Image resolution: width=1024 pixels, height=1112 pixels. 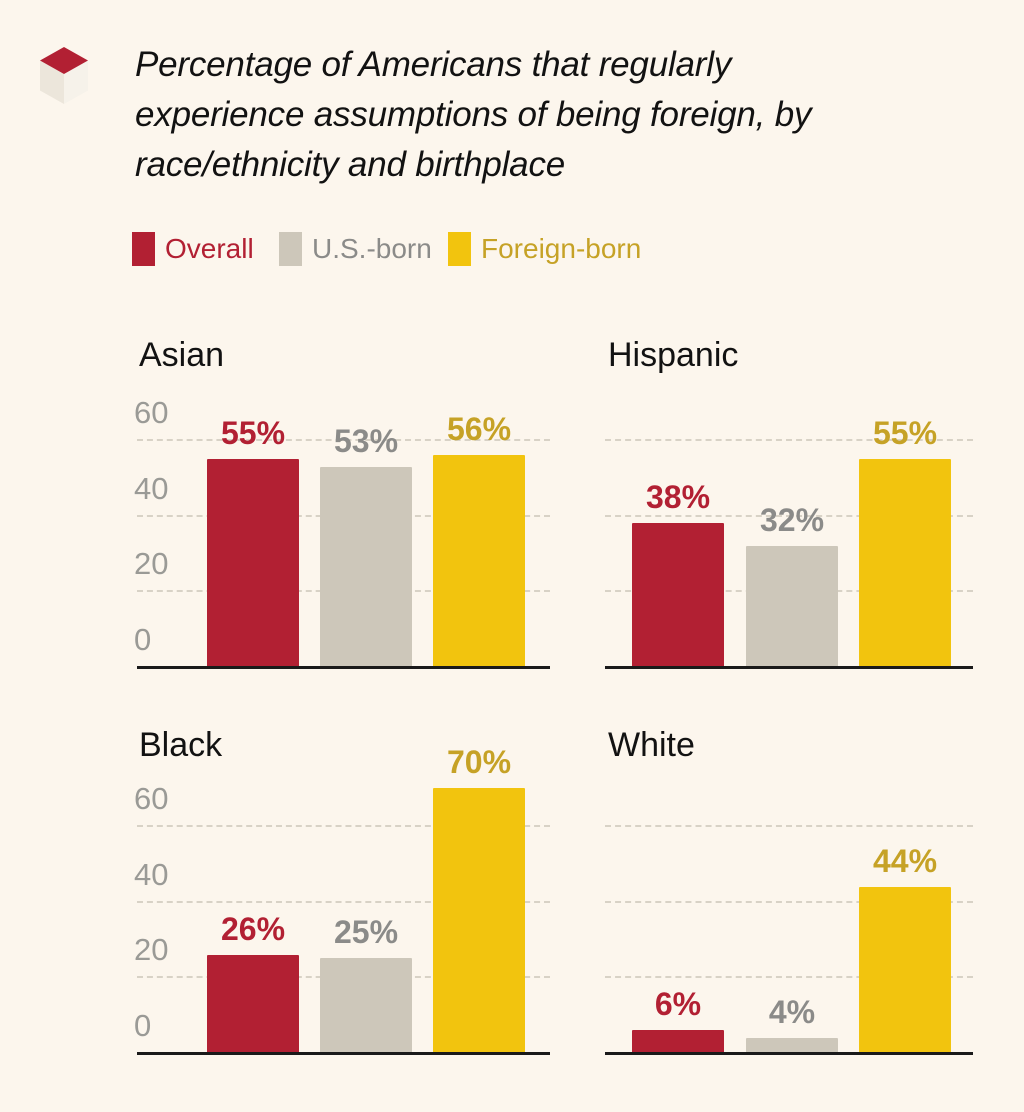 I want to click on bar-label-asian-u-s-born: 53%, so click(x=366, y=441).